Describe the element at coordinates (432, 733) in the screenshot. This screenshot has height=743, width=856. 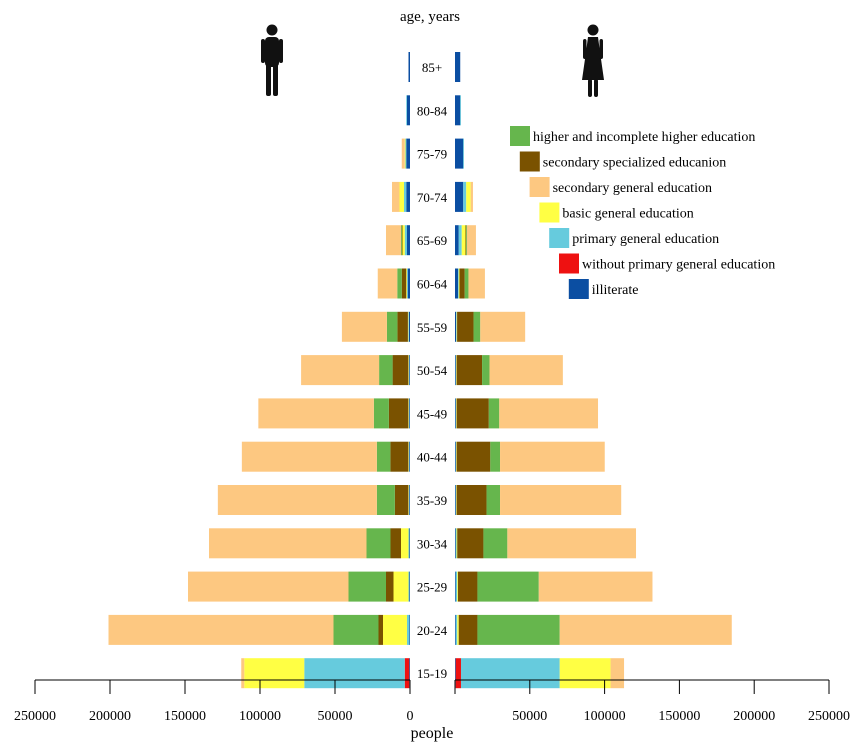
I see `x-axis-label: people` at that location.